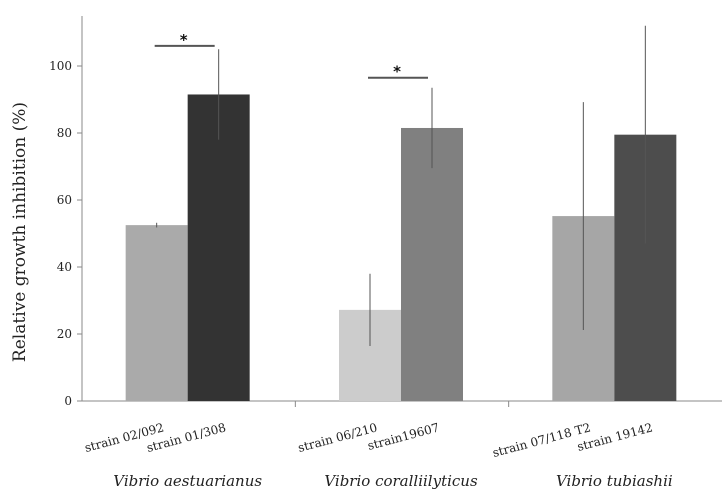 This screenshot has height=491, width=724. I want to click on y-axis-label: Relative growth inhibition (%), so click(20, 232).